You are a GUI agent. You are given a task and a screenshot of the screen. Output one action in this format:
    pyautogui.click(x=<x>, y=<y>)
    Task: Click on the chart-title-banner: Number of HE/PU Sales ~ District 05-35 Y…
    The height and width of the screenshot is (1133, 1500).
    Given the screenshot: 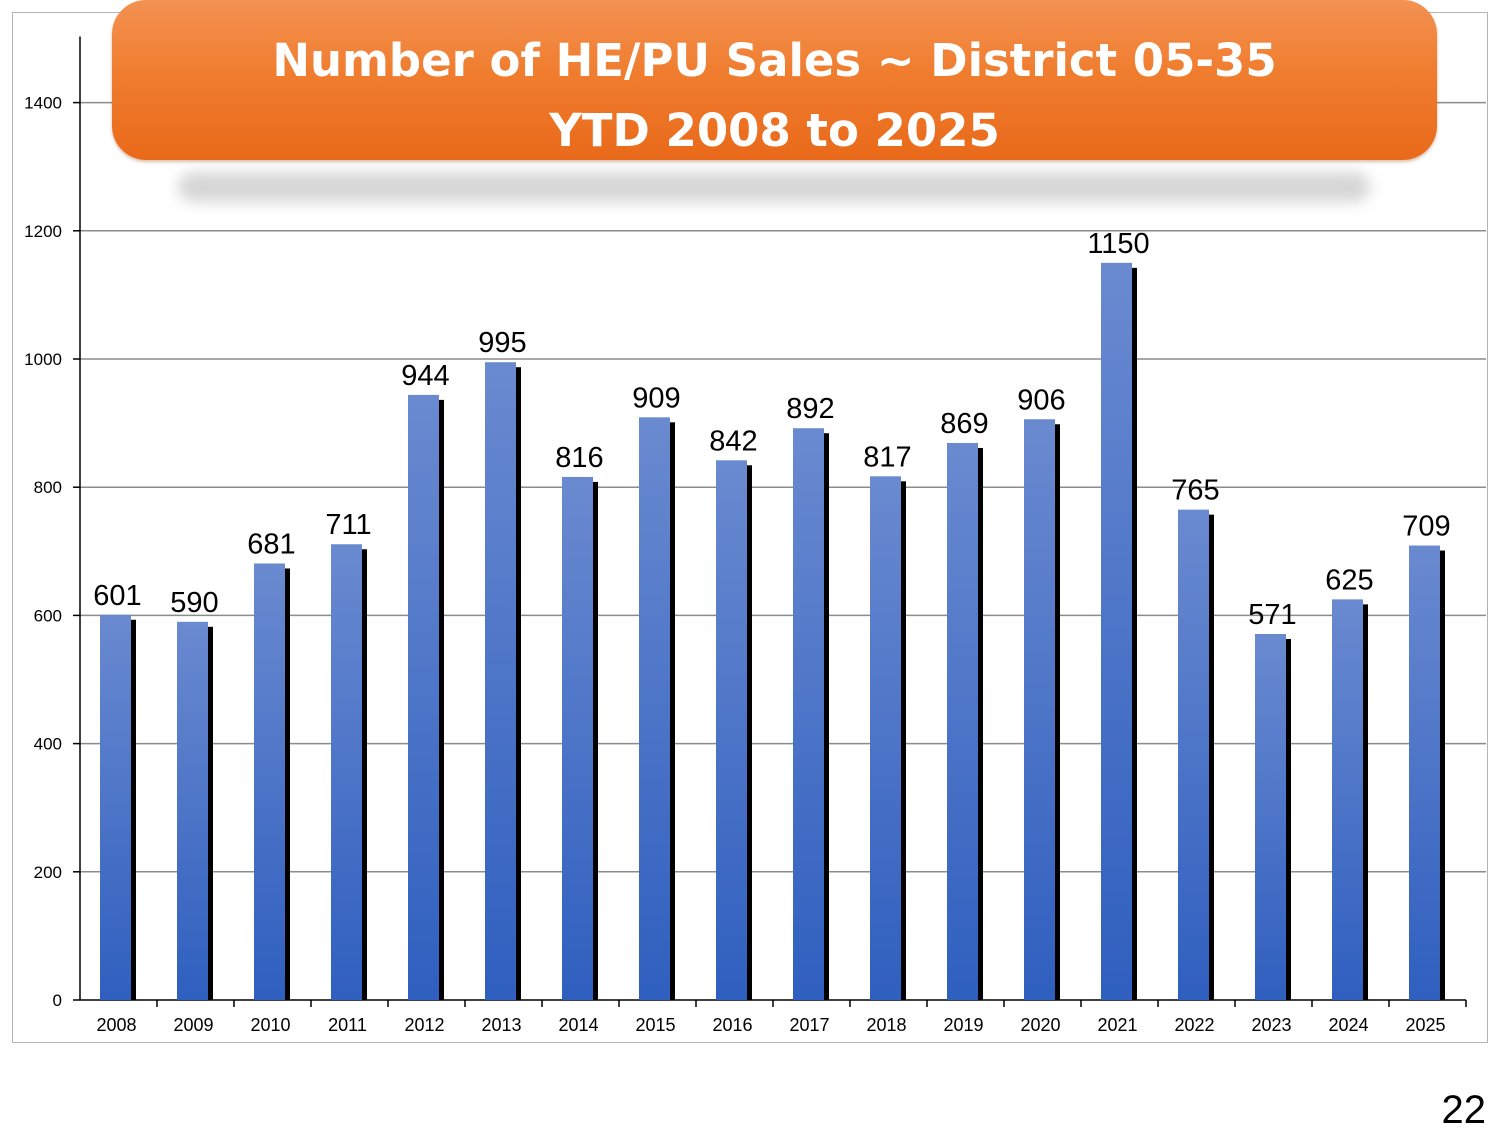 What is the action you would take?
    pyautogui.click(x=774, y=80)
    